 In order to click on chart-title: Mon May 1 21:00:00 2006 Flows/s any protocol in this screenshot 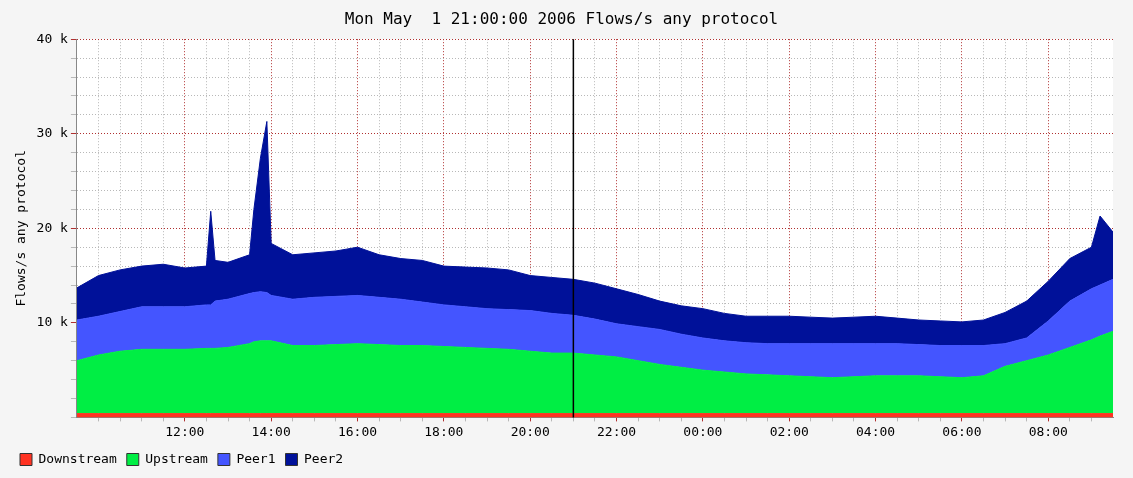, I will do `click(561, 18)`.